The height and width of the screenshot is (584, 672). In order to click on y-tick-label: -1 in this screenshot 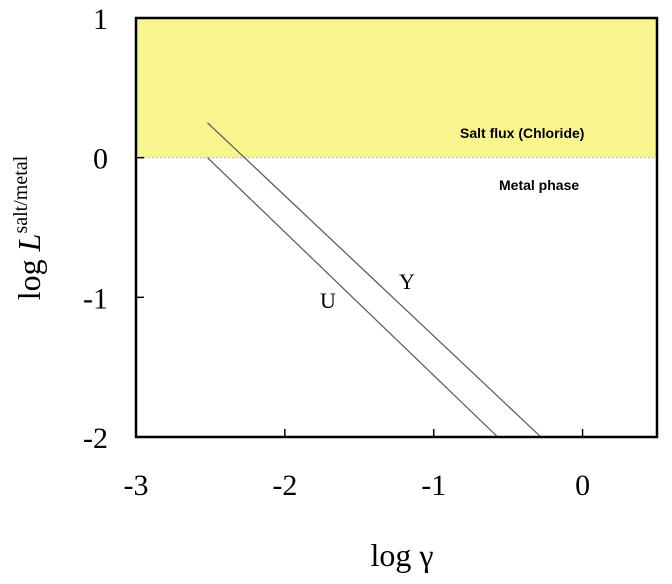, I will do `click(95, 298)`.